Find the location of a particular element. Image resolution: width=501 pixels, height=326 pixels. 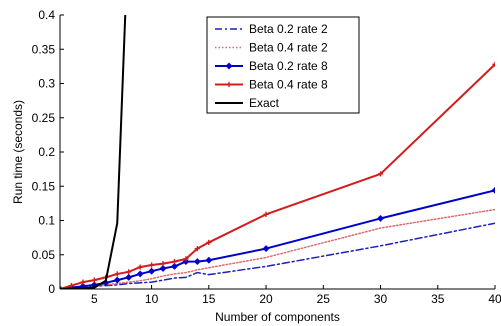

series-line is located at coordinates (93, 152).